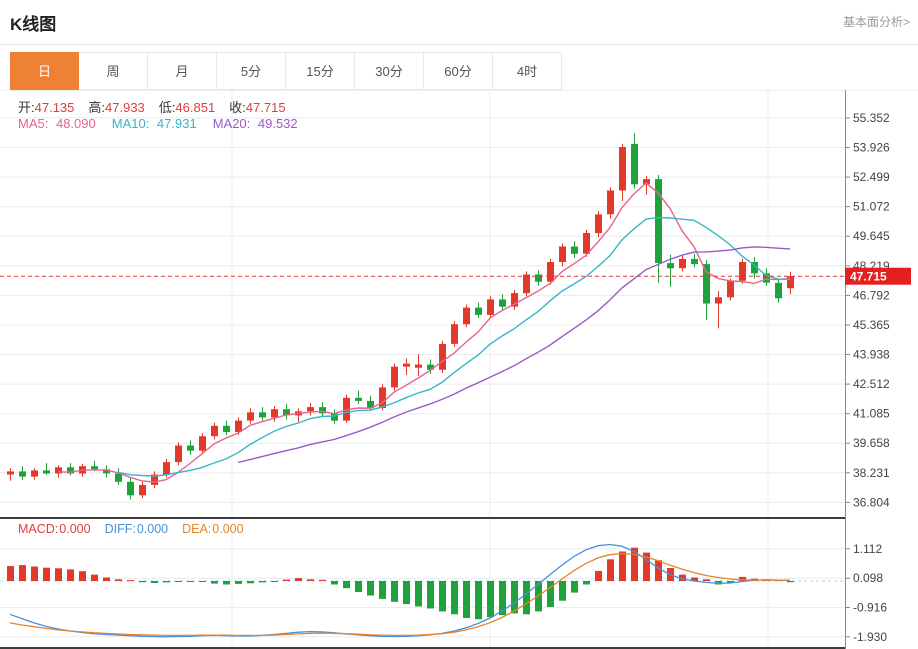  I want to click on ma-legend: MA5: 48.090 MA10: 47.931 MA20: 49.532, so click(166, 123).